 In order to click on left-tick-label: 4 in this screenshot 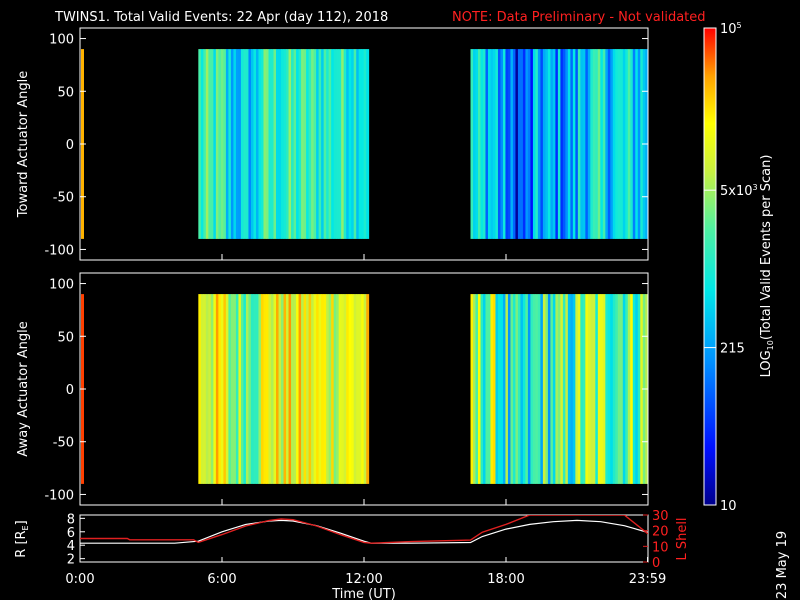, I will do `click(71, 546)`.